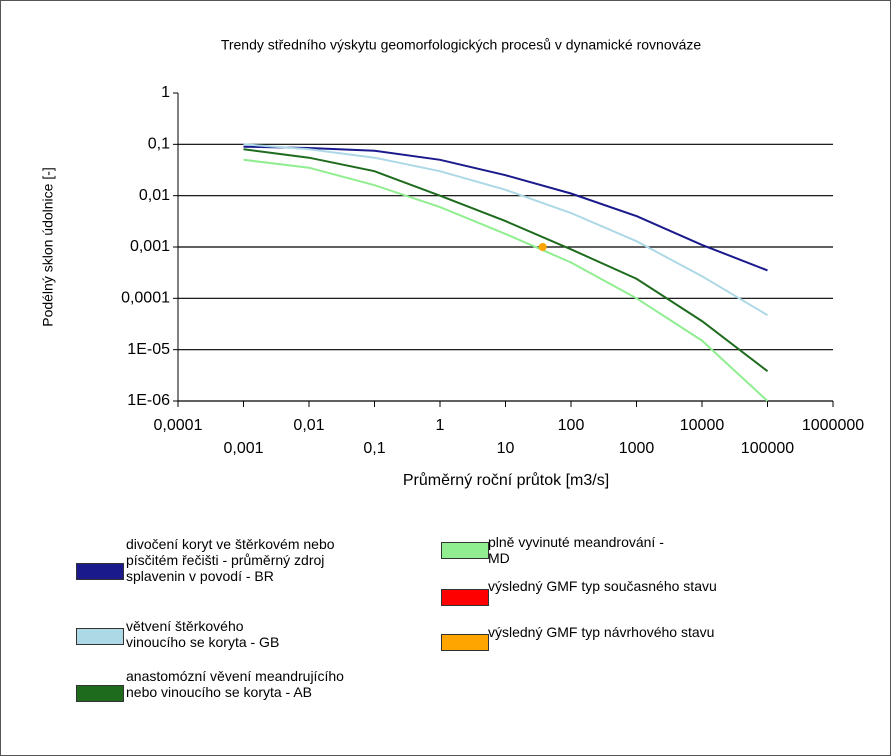  I want to click on x-tick-label: 0,0001, so click(178, 425).